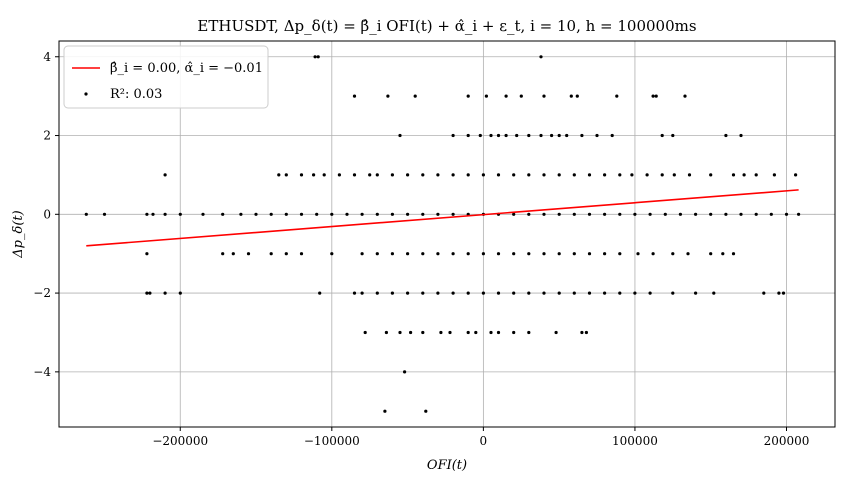  I want to click on legend-box, so click(166, 77).